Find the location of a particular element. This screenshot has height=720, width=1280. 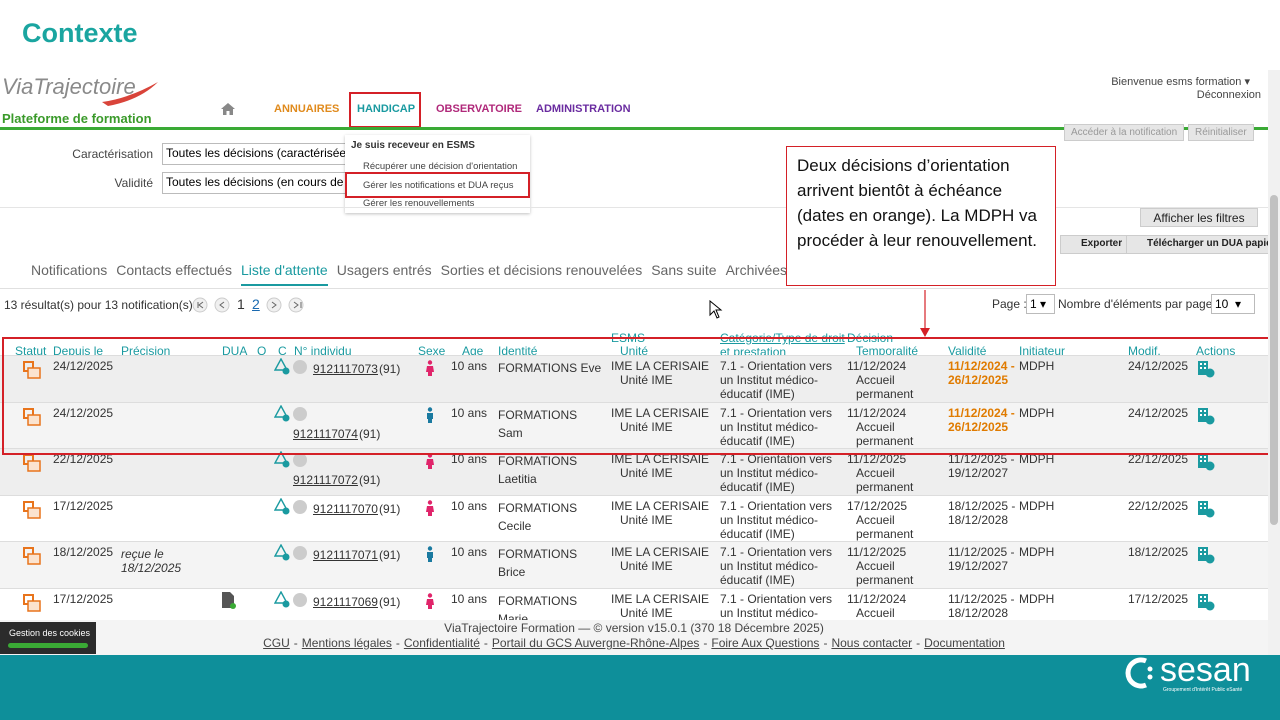

decision-date: 11/12/2024 is located at coordinates (877, 366).